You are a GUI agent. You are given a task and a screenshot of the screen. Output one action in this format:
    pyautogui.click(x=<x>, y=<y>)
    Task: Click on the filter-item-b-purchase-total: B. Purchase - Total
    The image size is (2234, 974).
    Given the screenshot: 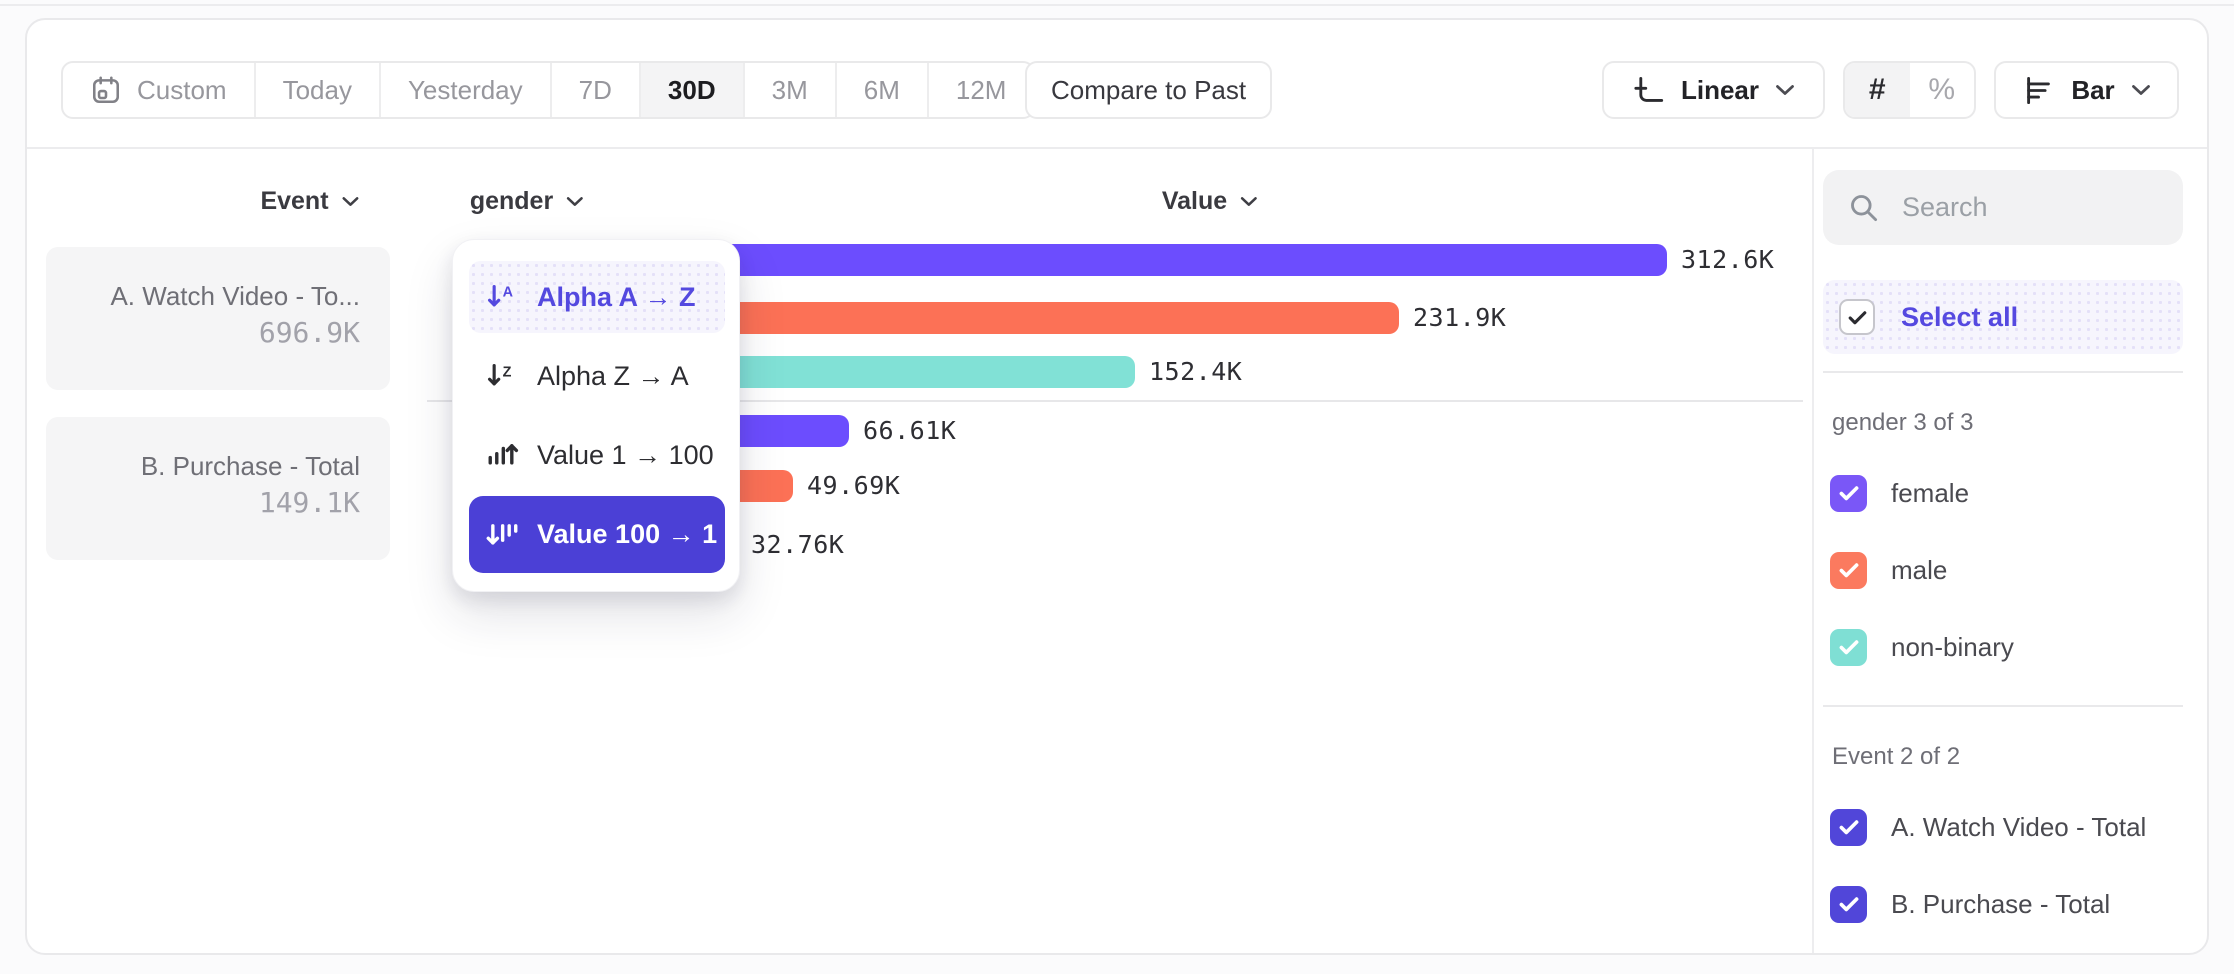 What is the action you would take?
    pyautogui.click(x=2006, y=904)
    